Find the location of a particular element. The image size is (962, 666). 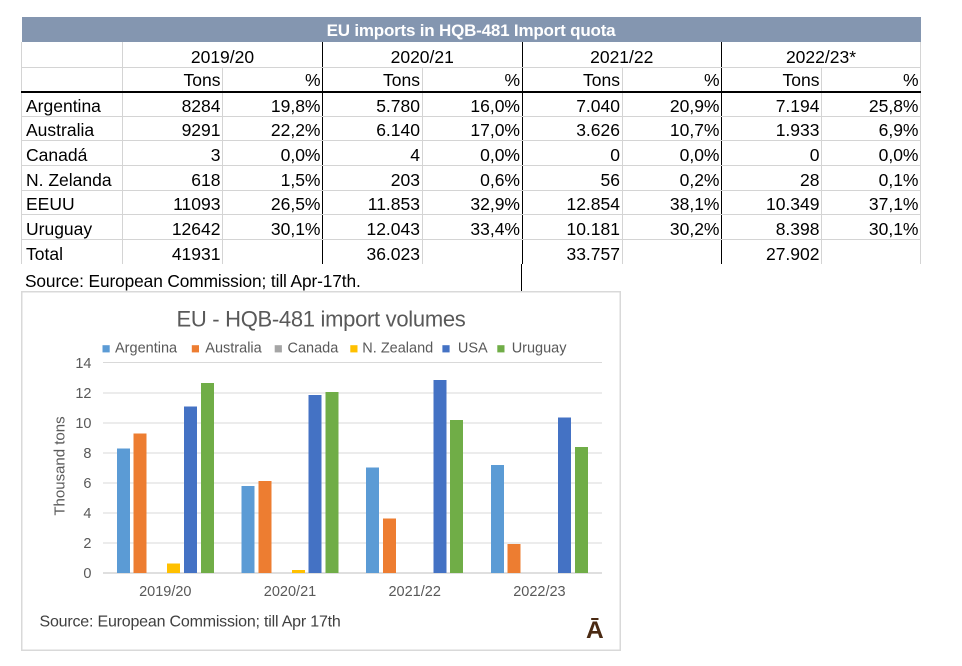

svg-text: 2 is located at coordinates (87, 544).